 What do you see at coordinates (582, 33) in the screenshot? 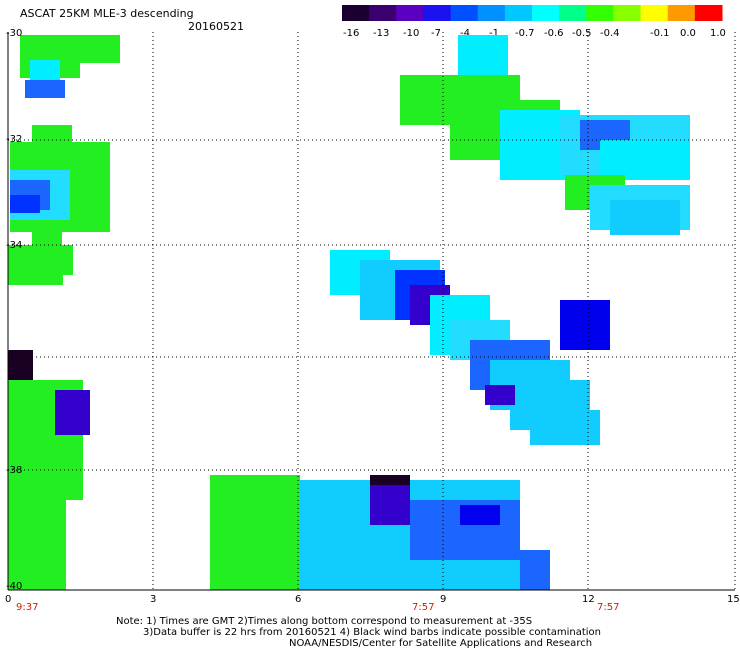
I see `colorbar-label: -0.5` at bounding box center [582, 33].